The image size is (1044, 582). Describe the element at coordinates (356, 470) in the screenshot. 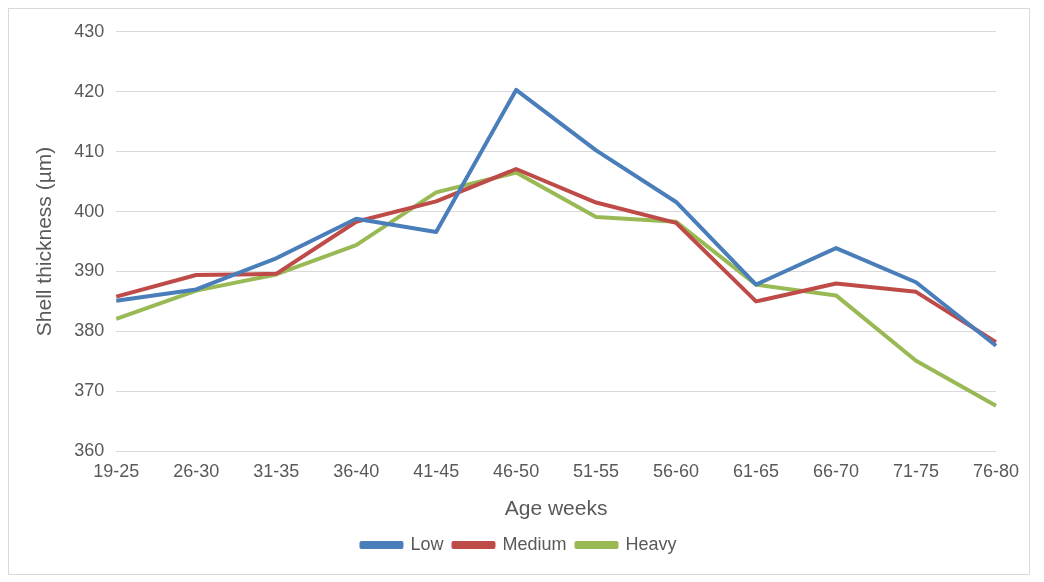

I see `x-tick-label: 36-40` at that location.